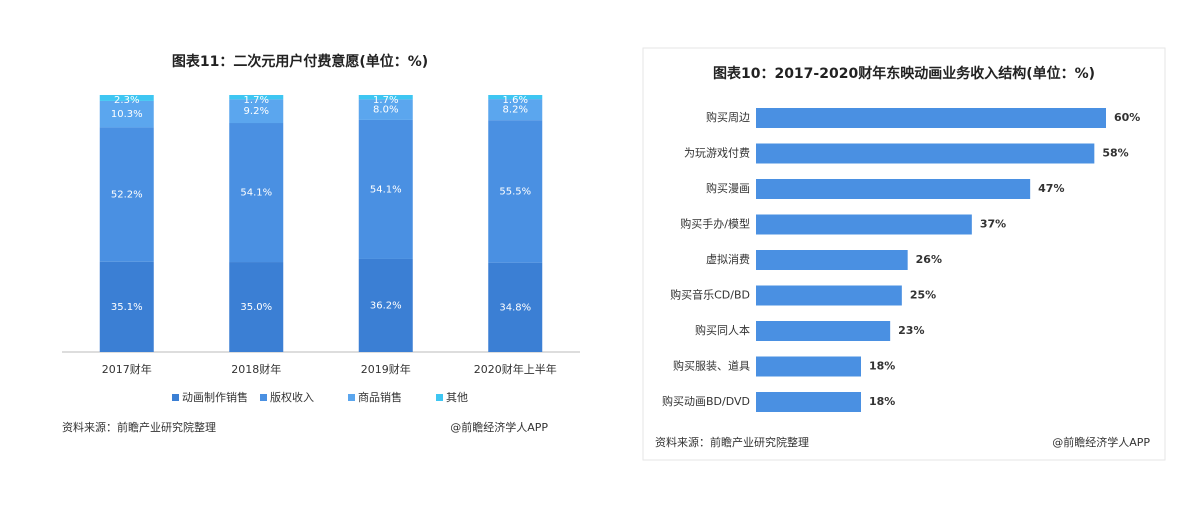 This screenshot has width=1192, height=510. I want to click on data-label: 2.3%, so click(126, 100).